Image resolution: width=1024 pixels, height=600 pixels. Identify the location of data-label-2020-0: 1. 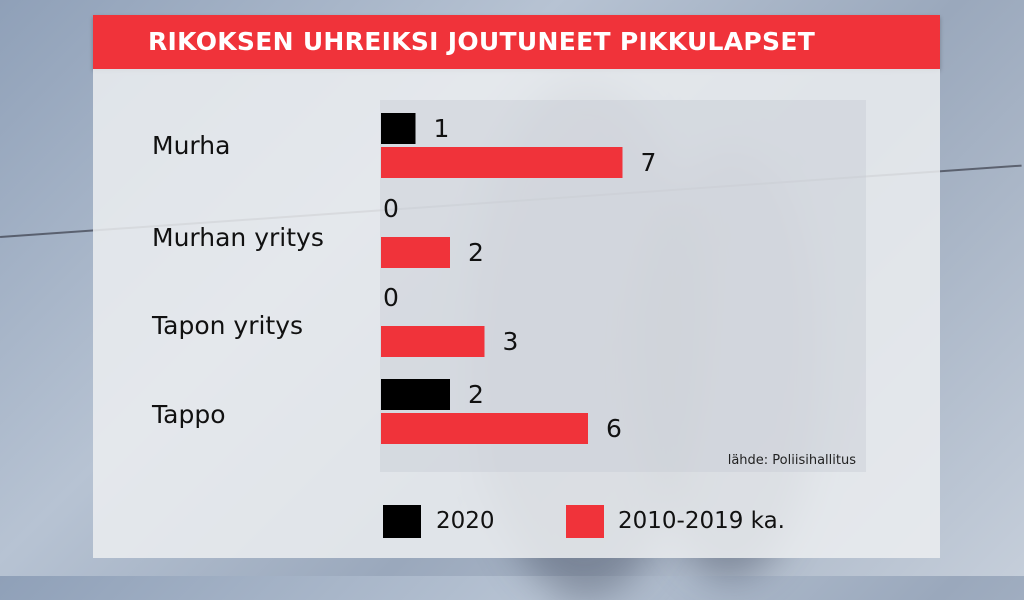
(442, 128).